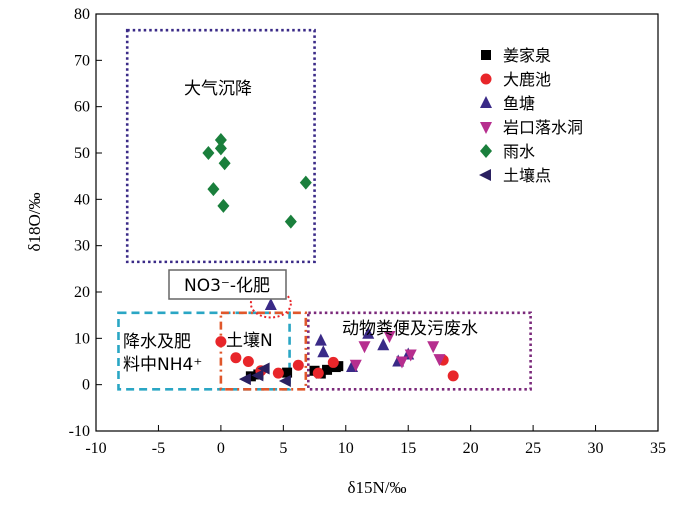 Image resolution: width=700 pixels, height=507 pixels. I want to click on x-tick-label: 0, so click(221, 448).